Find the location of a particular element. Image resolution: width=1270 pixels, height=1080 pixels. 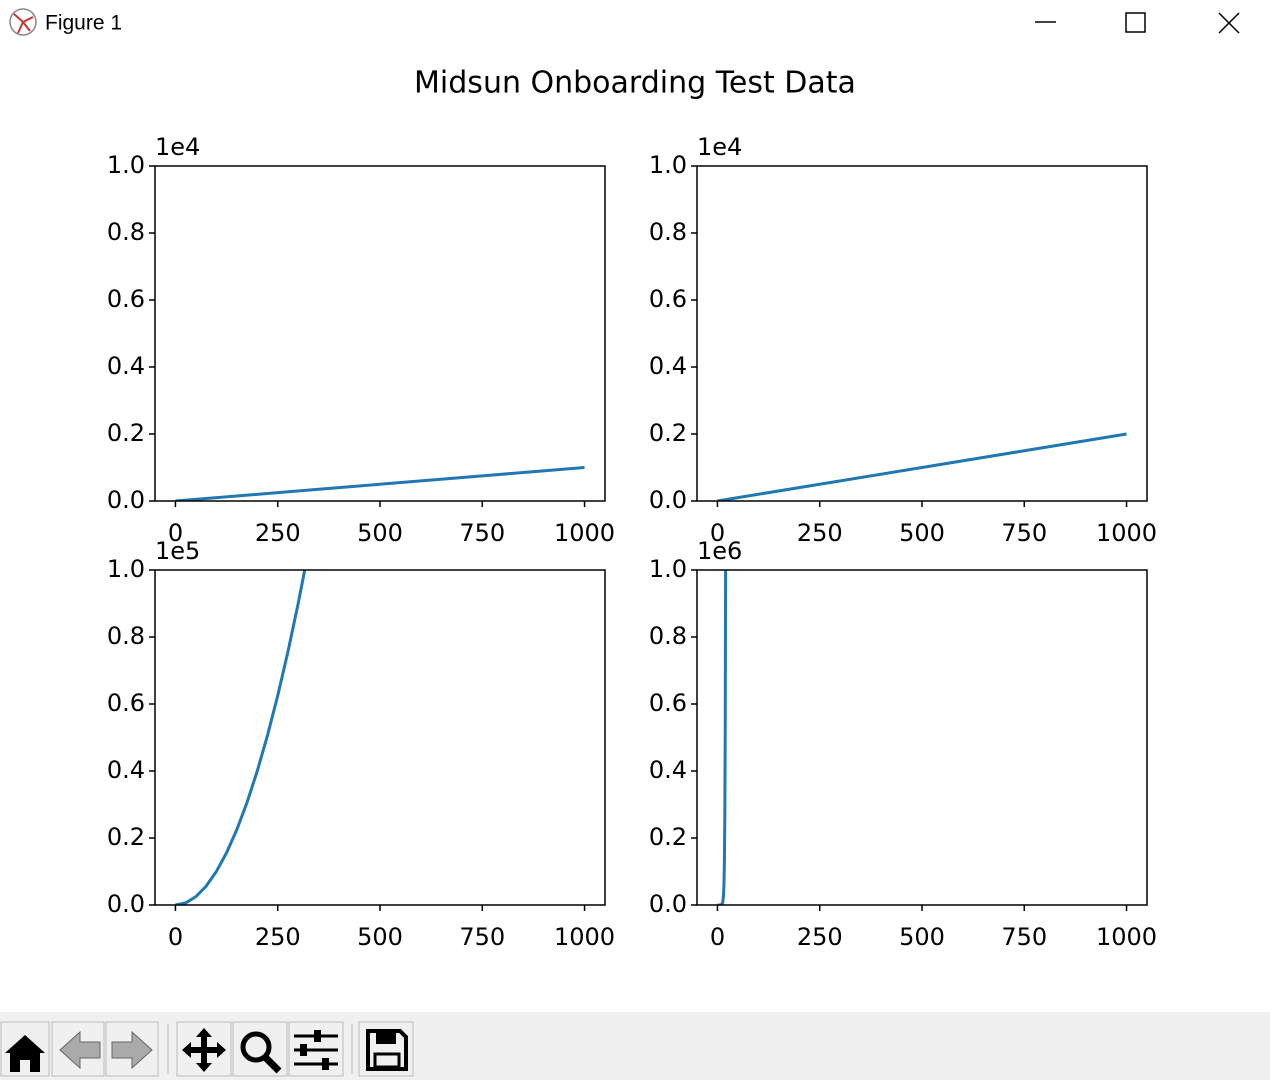

forward-button is located at coordinates (132, 1049).